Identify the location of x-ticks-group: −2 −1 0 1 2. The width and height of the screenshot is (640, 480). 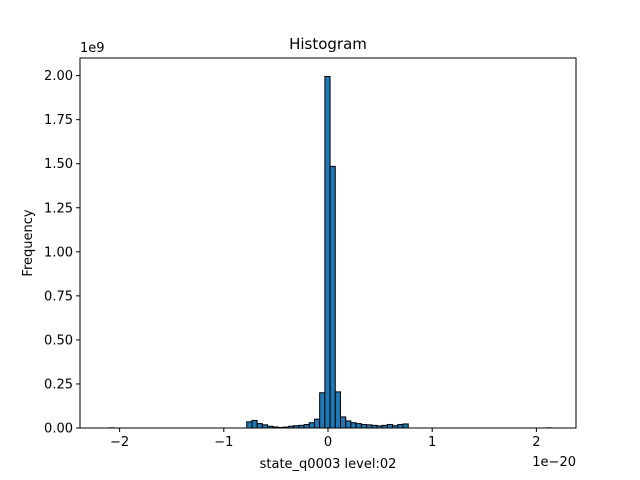
(325, 439).